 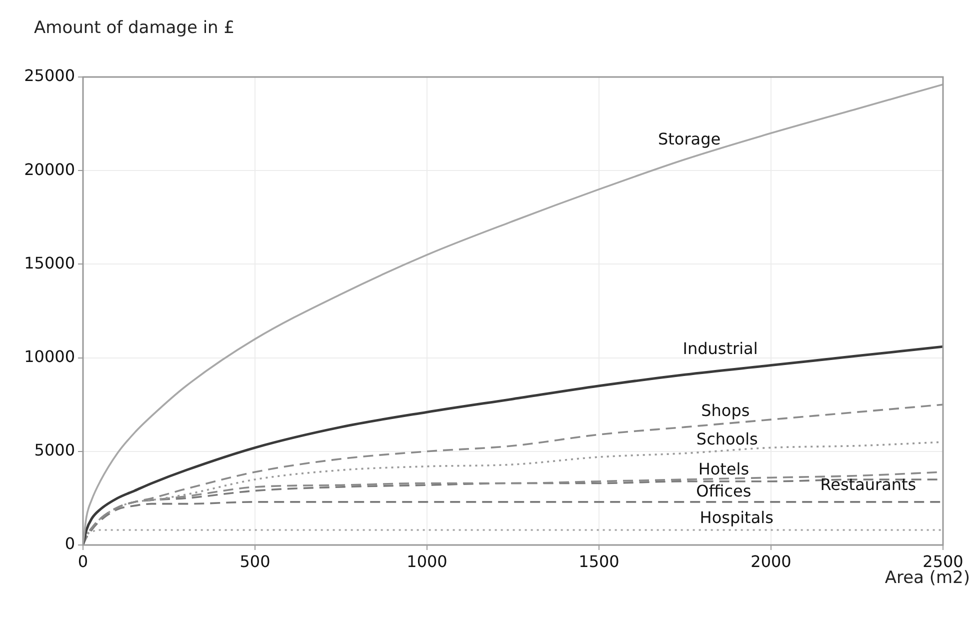 I want to click on series-label: Storage, so click(x=689, y=138).